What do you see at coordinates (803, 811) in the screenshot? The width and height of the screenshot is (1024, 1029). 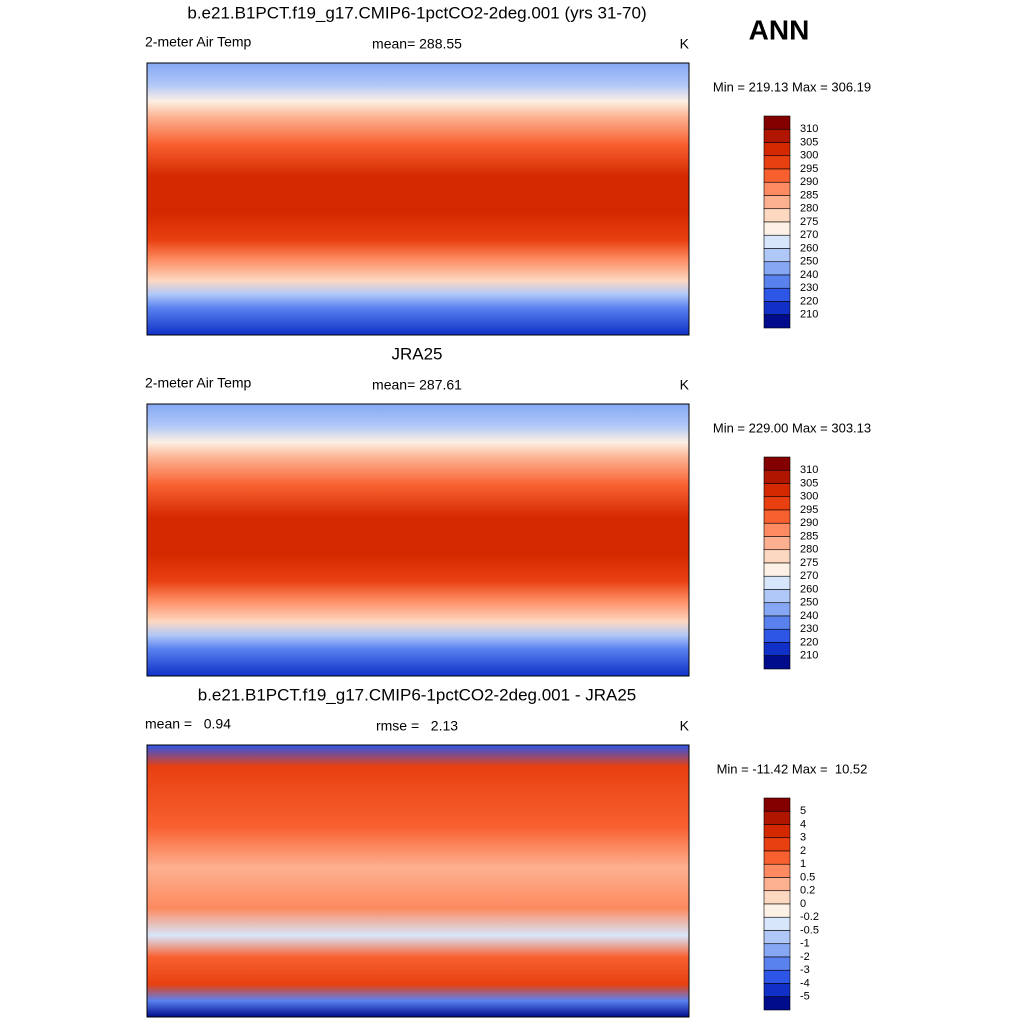 I see `colorbar-label: 5` at bounding box center [803, 811].